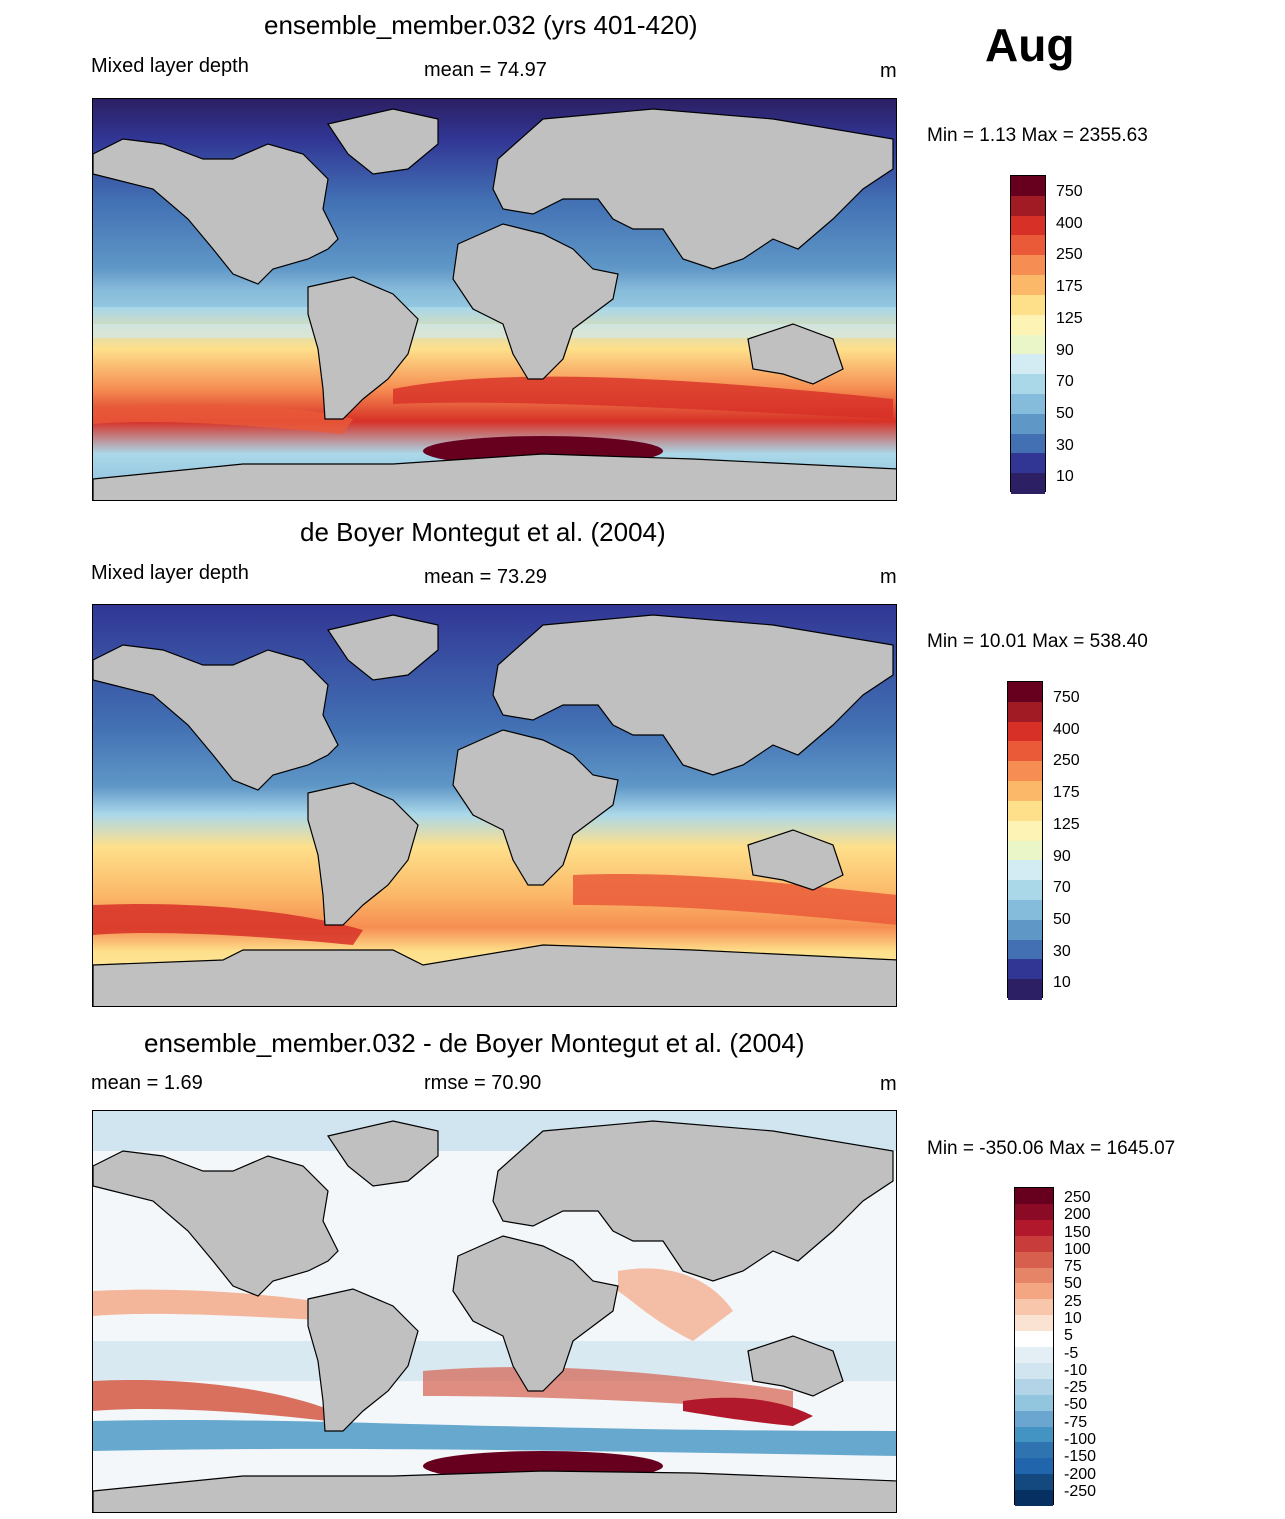 This screenshot has width=1285, height=1519. Describe the element at coordinates (1076, 1422) in the screenshot. I see `panel-3-colorbar-tick-label: -75` at that location.